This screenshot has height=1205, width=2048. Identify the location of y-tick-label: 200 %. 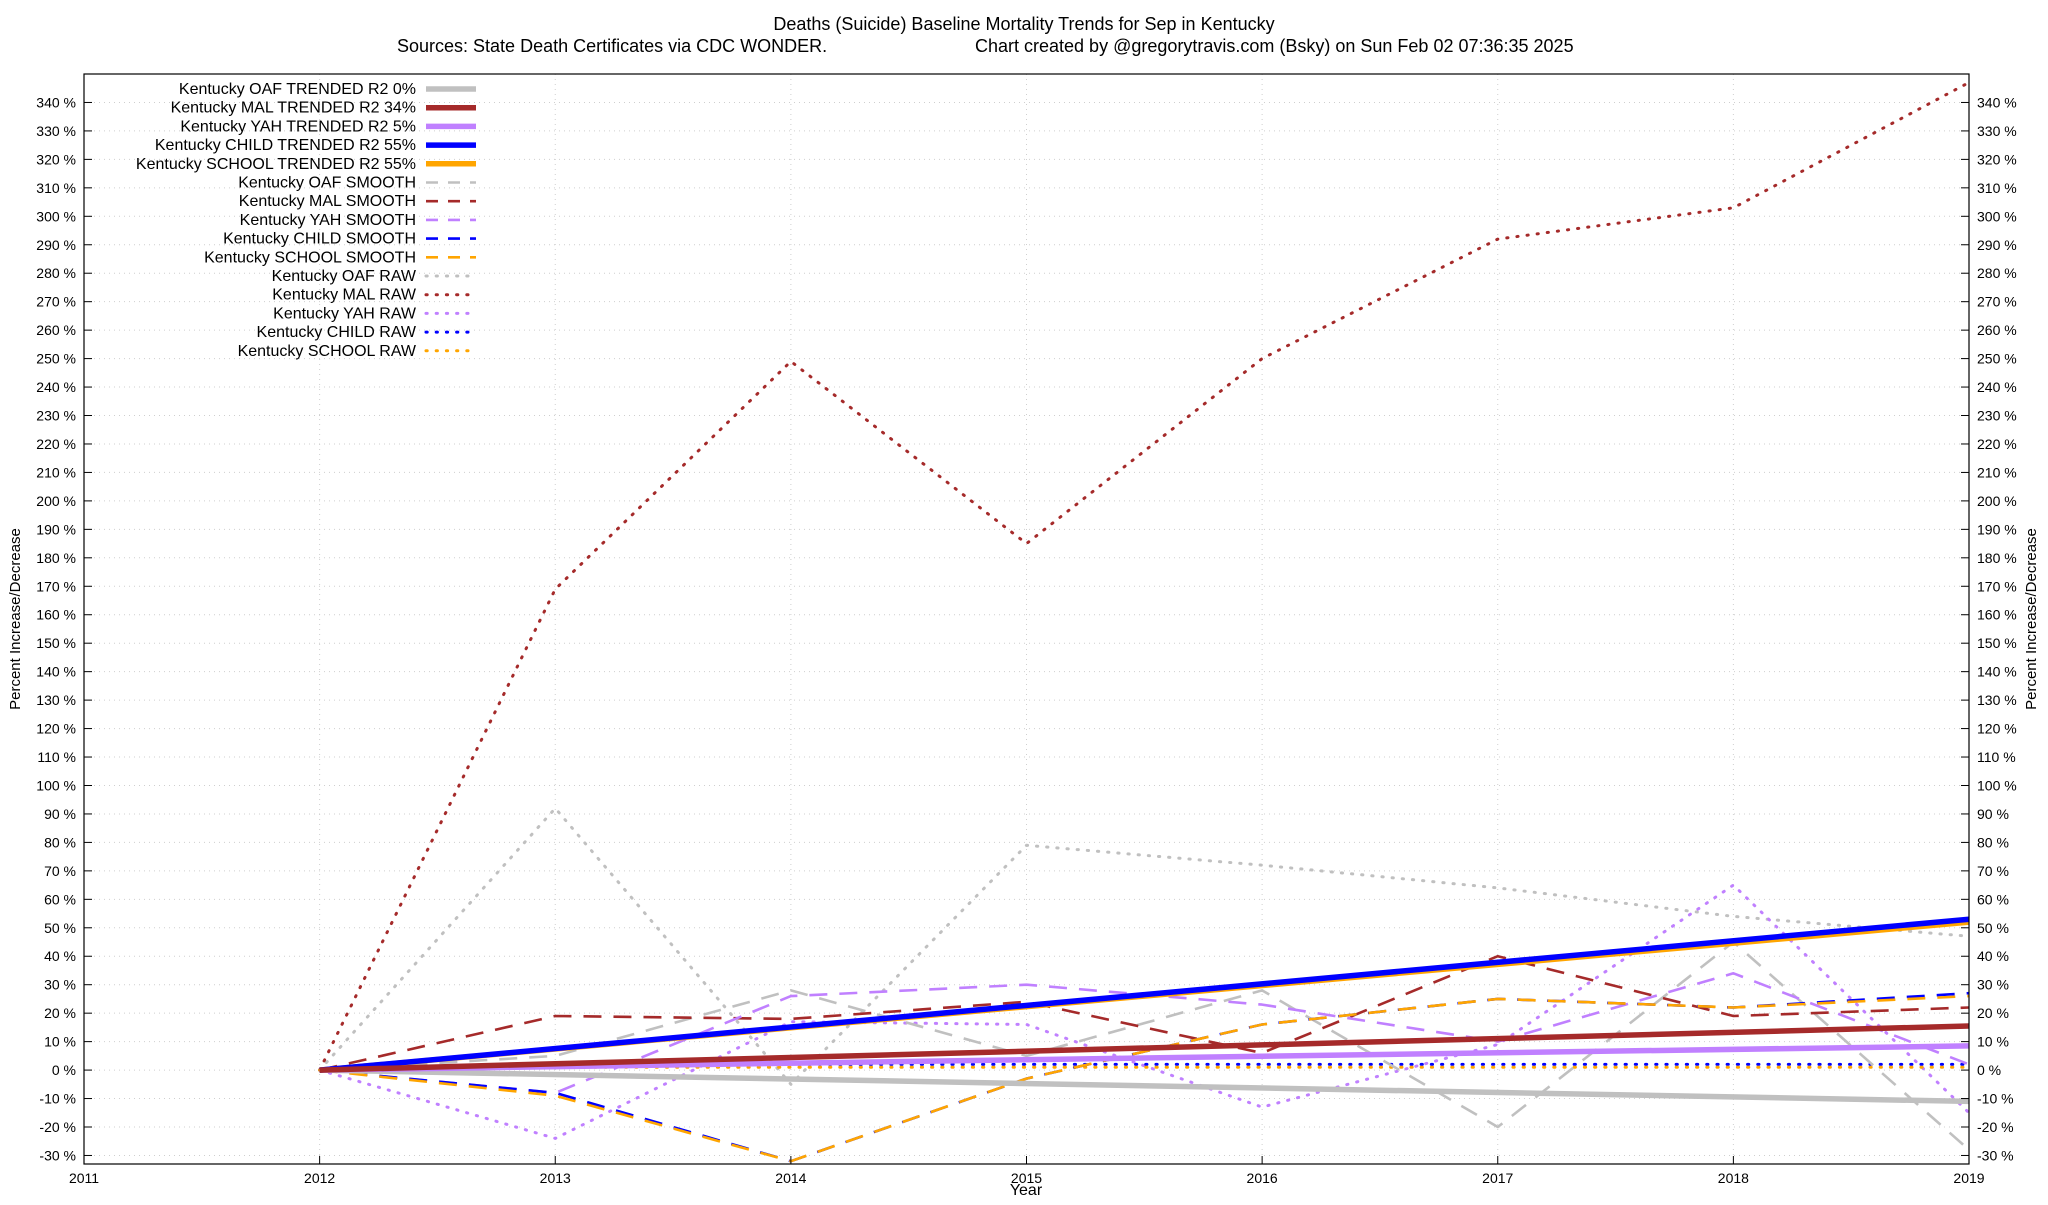
(56, 501).